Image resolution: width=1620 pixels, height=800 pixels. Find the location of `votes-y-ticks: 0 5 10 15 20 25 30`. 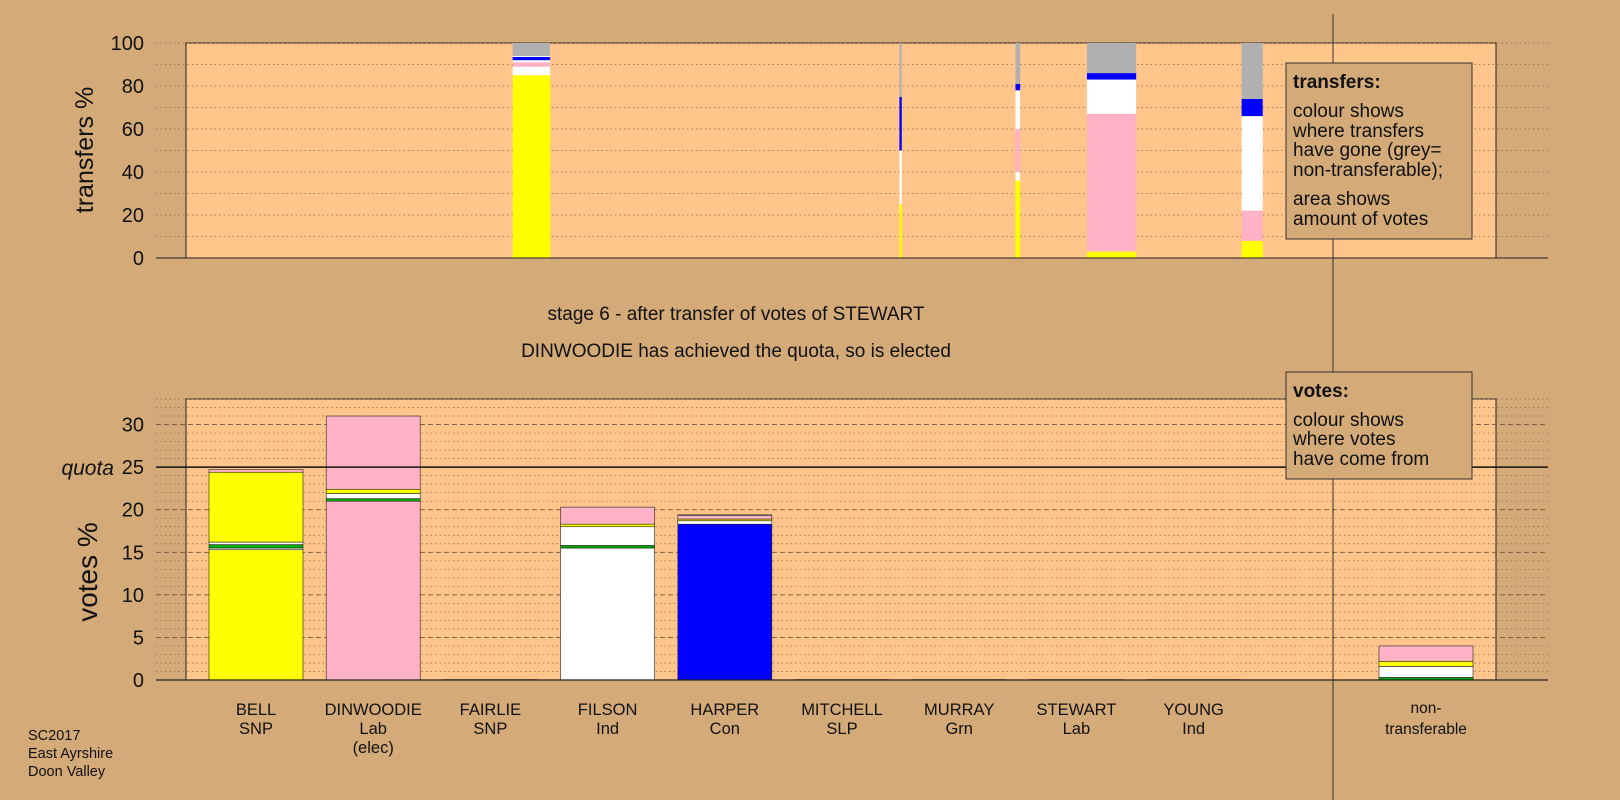

votes-y-ticks: 0 5 10 15 20 25 30 is located at coordinates (133, 553).